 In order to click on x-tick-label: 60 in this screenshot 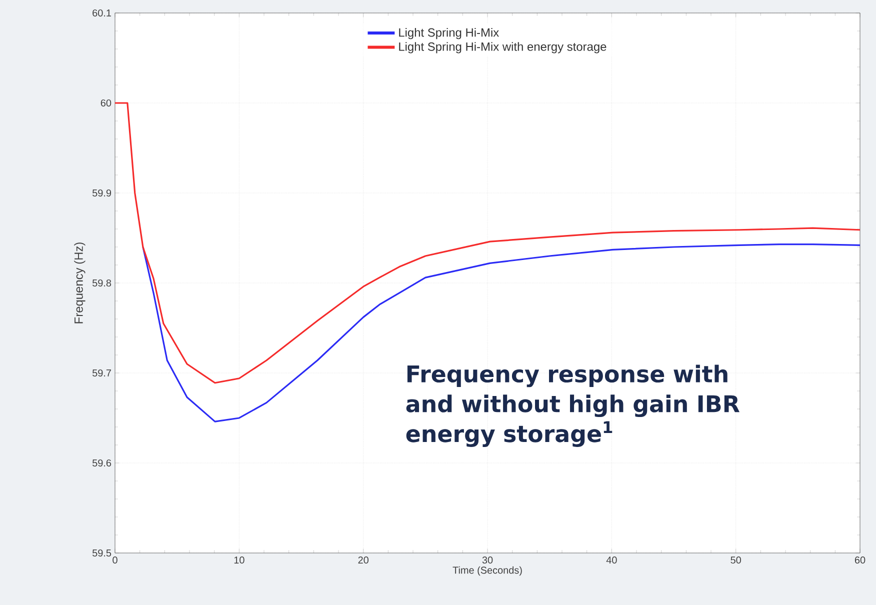, I will do `click(860, 560)`.